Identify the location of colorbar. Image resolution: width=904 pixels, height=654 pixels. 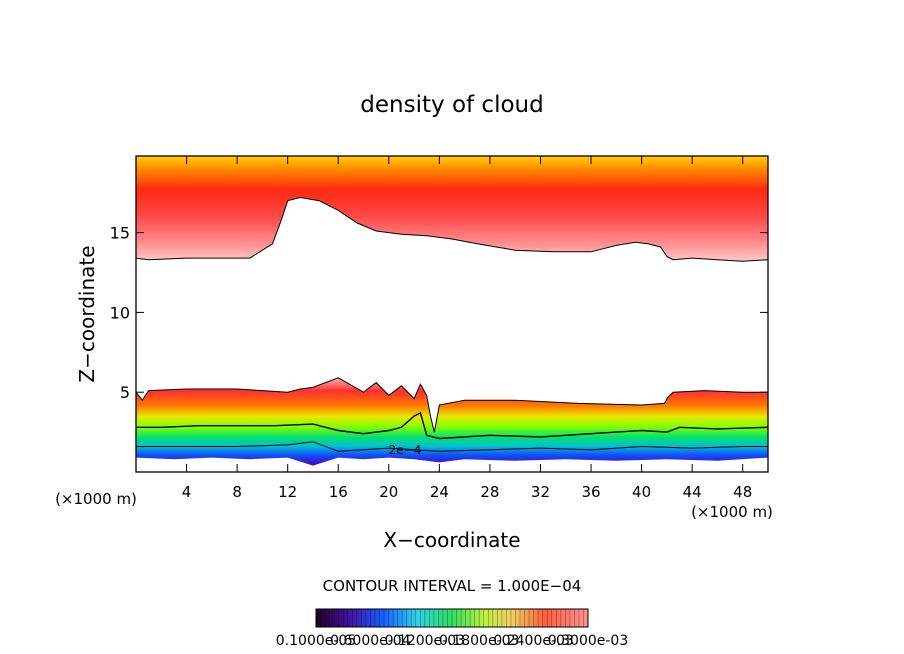
(452, 618).